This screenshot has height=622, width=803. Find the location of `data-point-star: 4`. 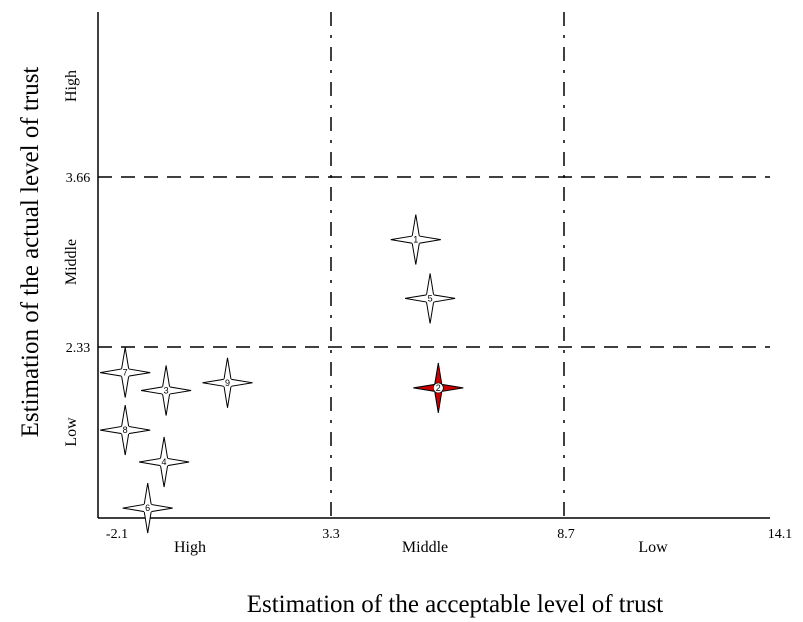

data-point-star: 4 is located at coordinates (164, 462).